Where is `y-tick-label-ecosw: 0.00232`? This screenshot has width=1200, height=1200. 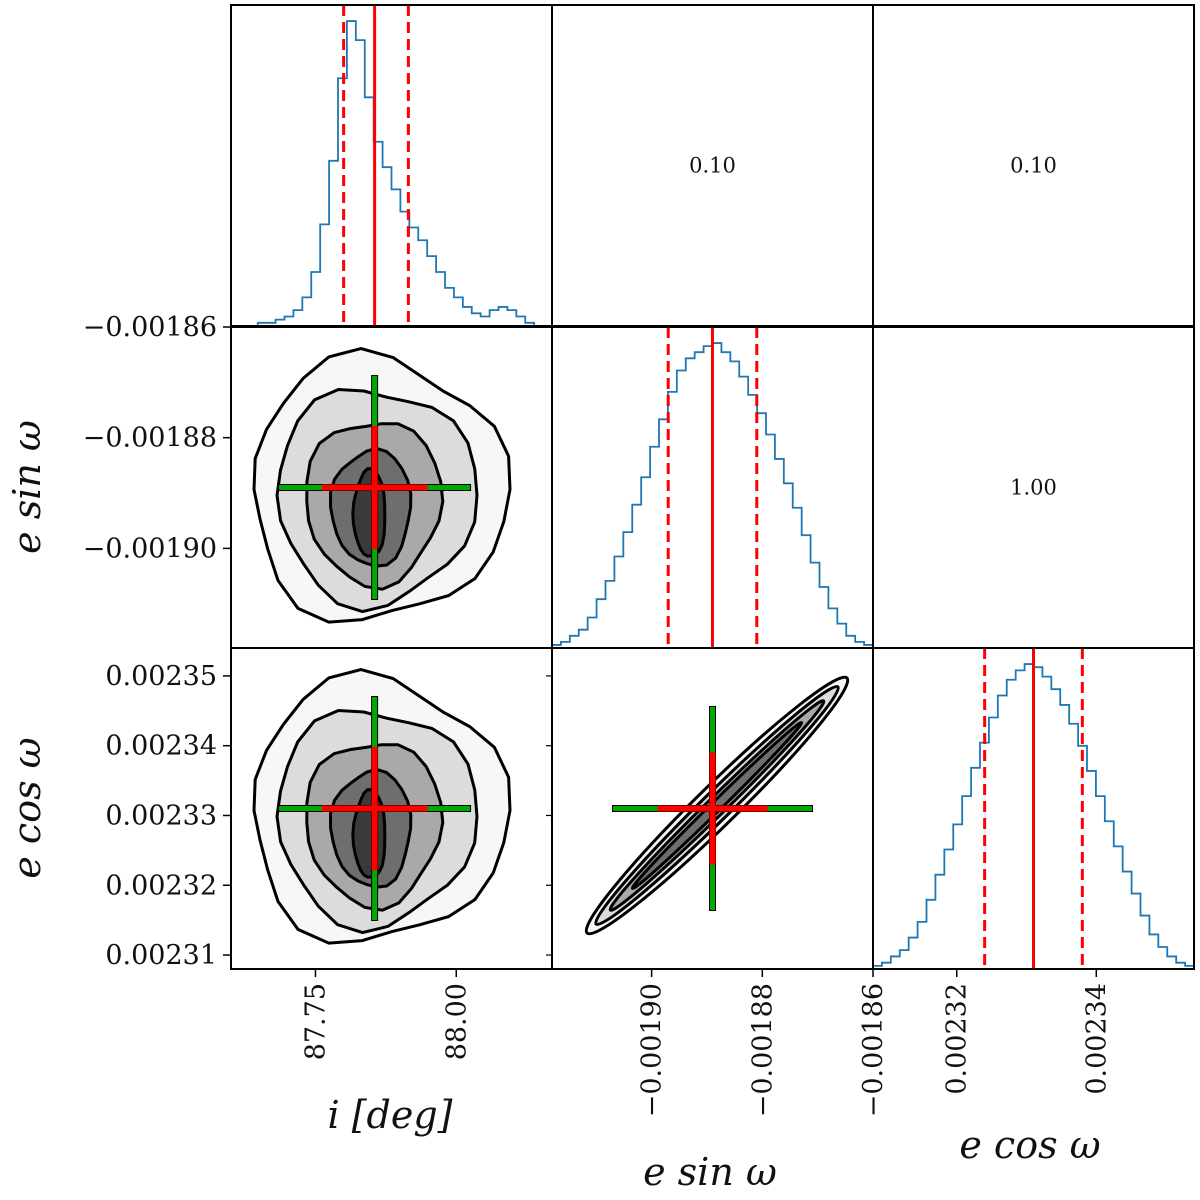 y-tick-label-ecosw: 0.00232 is located at coordinates (161, 885).